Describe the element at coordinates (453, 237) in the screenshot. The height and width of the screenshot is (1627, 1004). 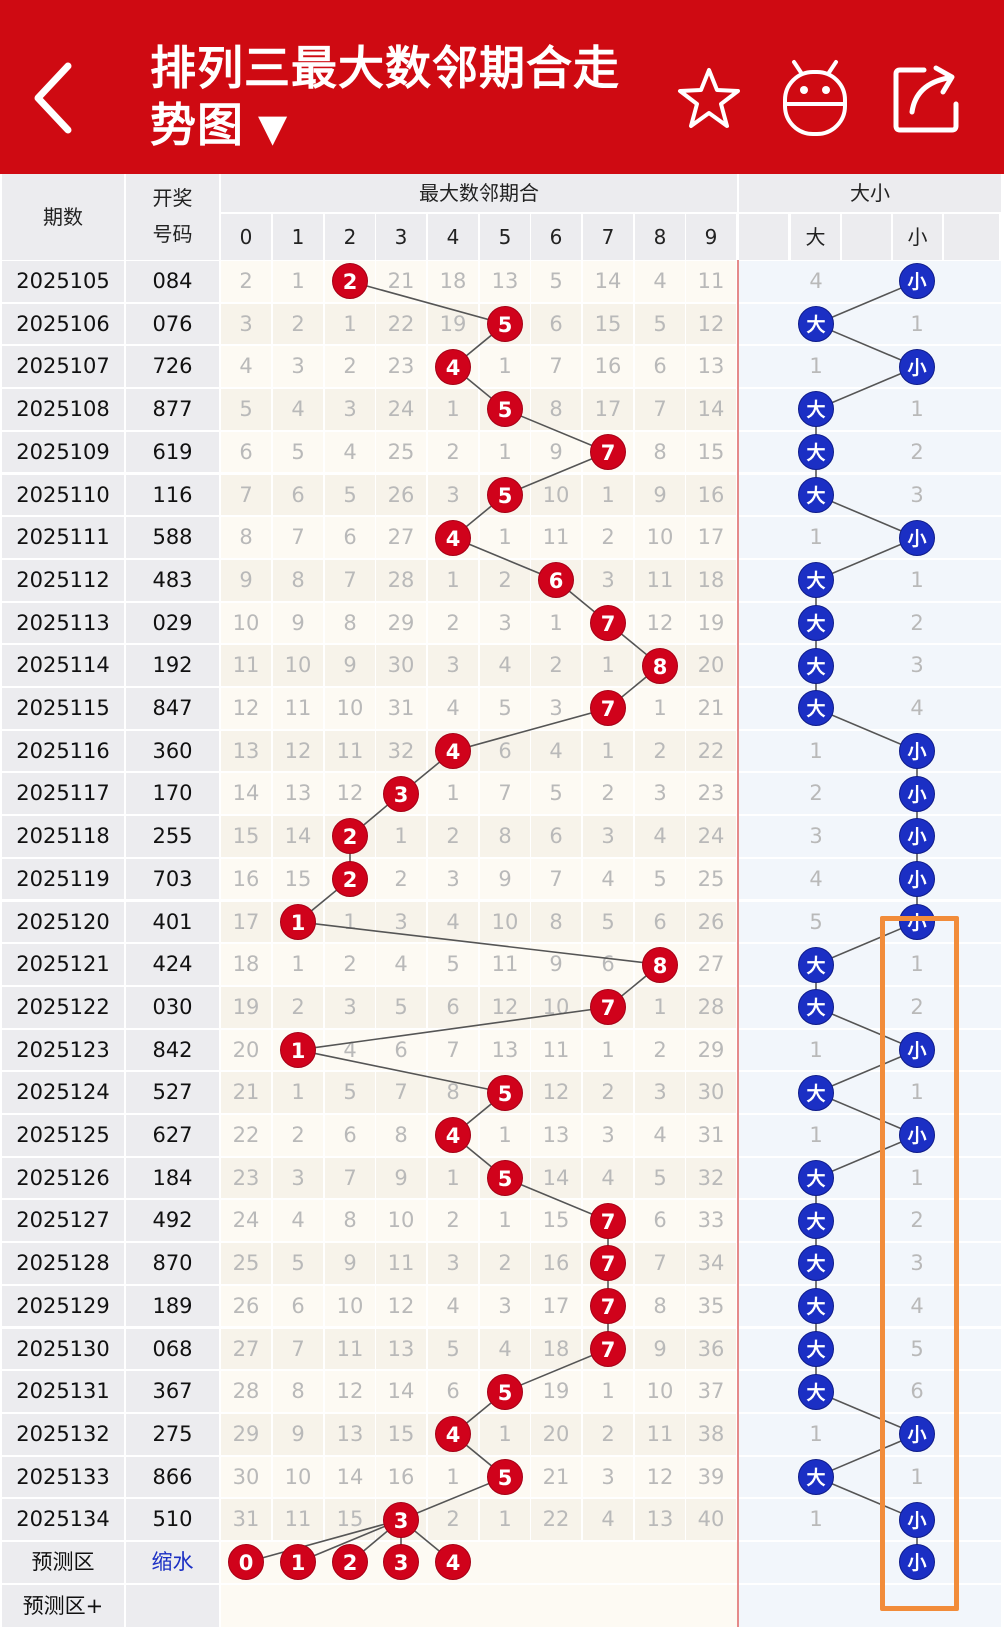
I see `digit-header-4: 4` at that location.